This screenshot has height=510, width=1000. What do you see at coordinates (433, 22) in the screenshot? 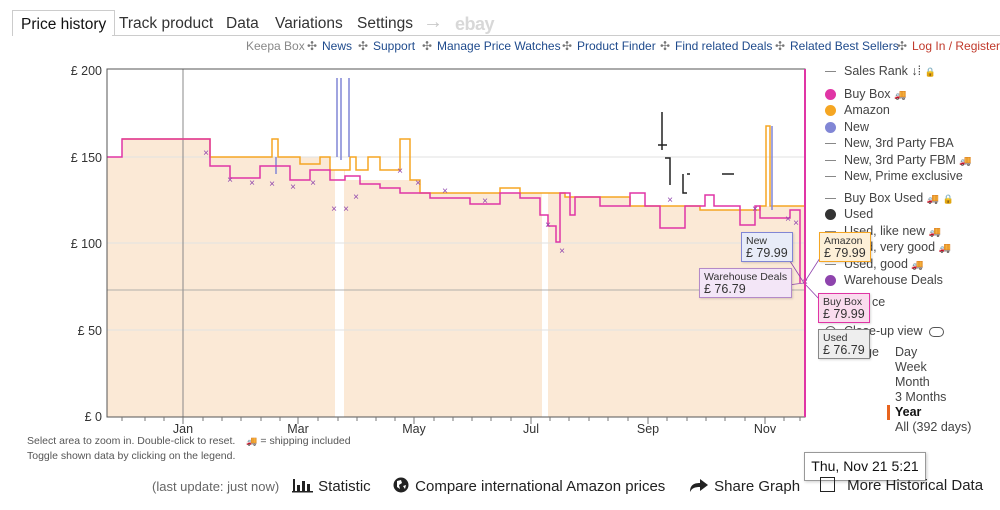
I see `arrow-right-icon: →` at bounding box center [433, 22].